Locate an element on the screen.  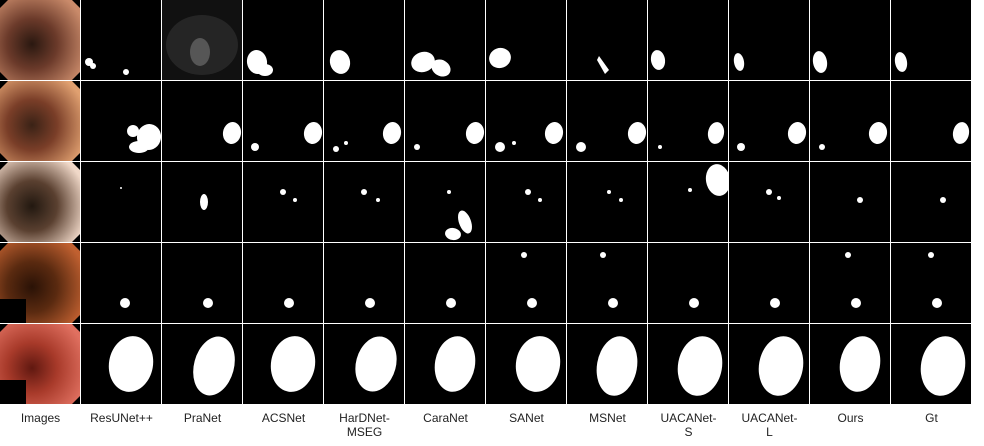
column-label-5: CaraNet is located at coordinates (445, 418).